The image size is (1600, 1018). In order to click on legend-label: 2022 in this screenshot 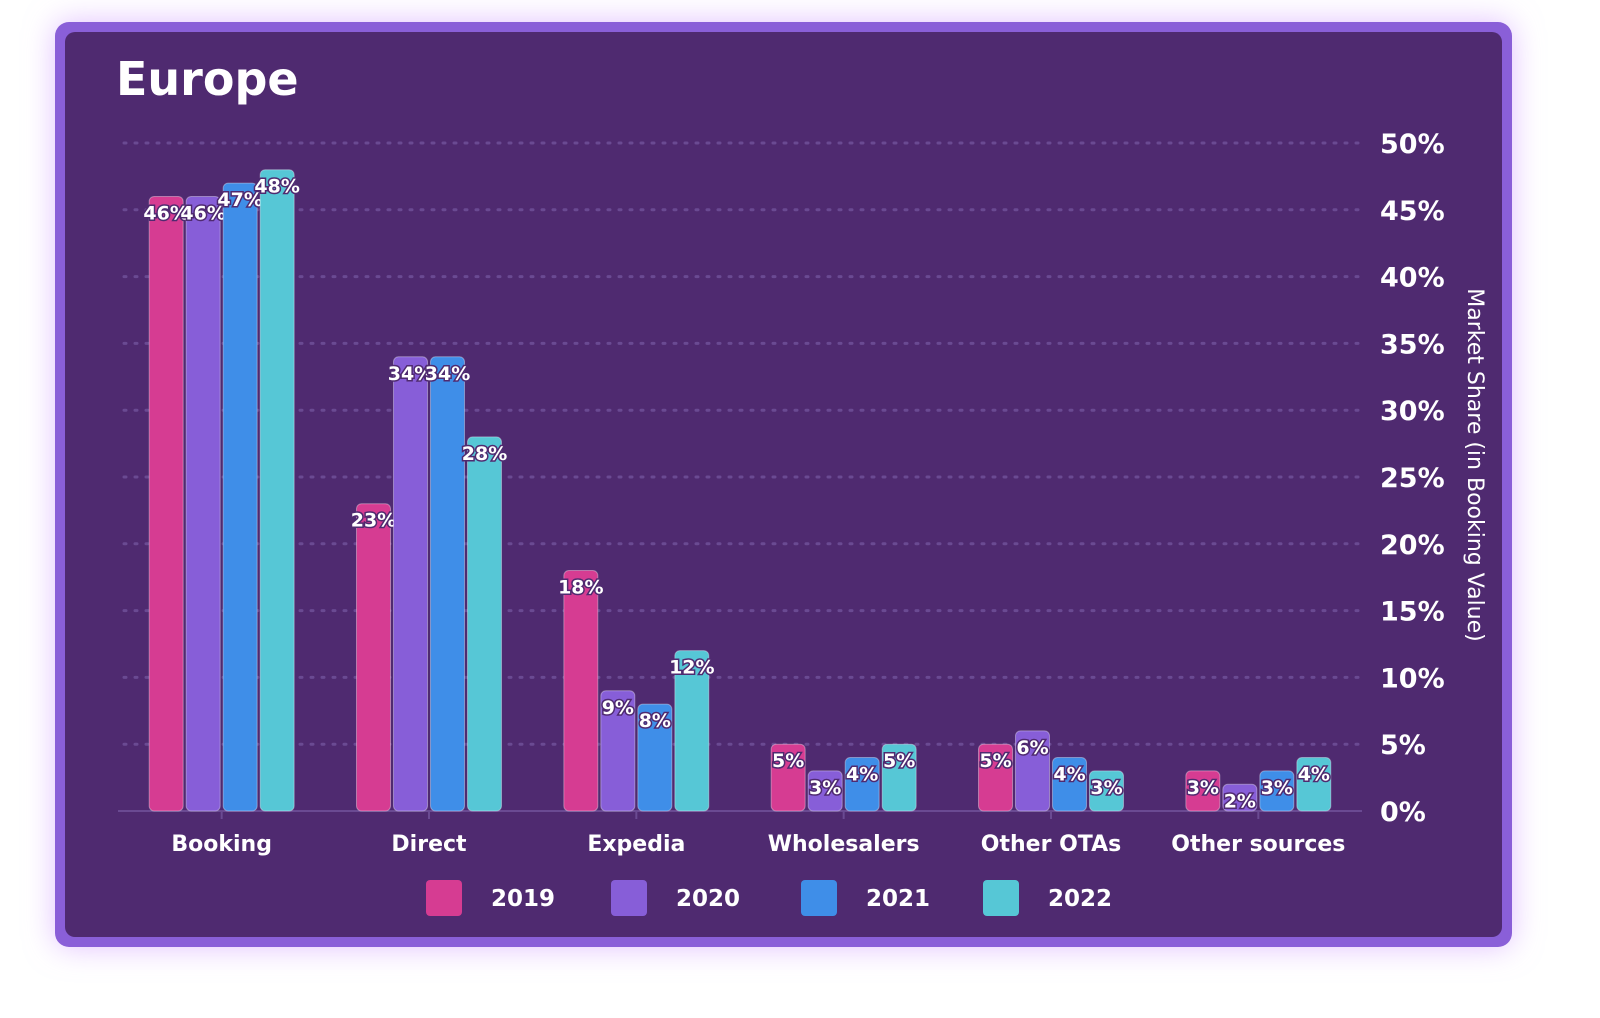, I will do `click(1080, 899)`.